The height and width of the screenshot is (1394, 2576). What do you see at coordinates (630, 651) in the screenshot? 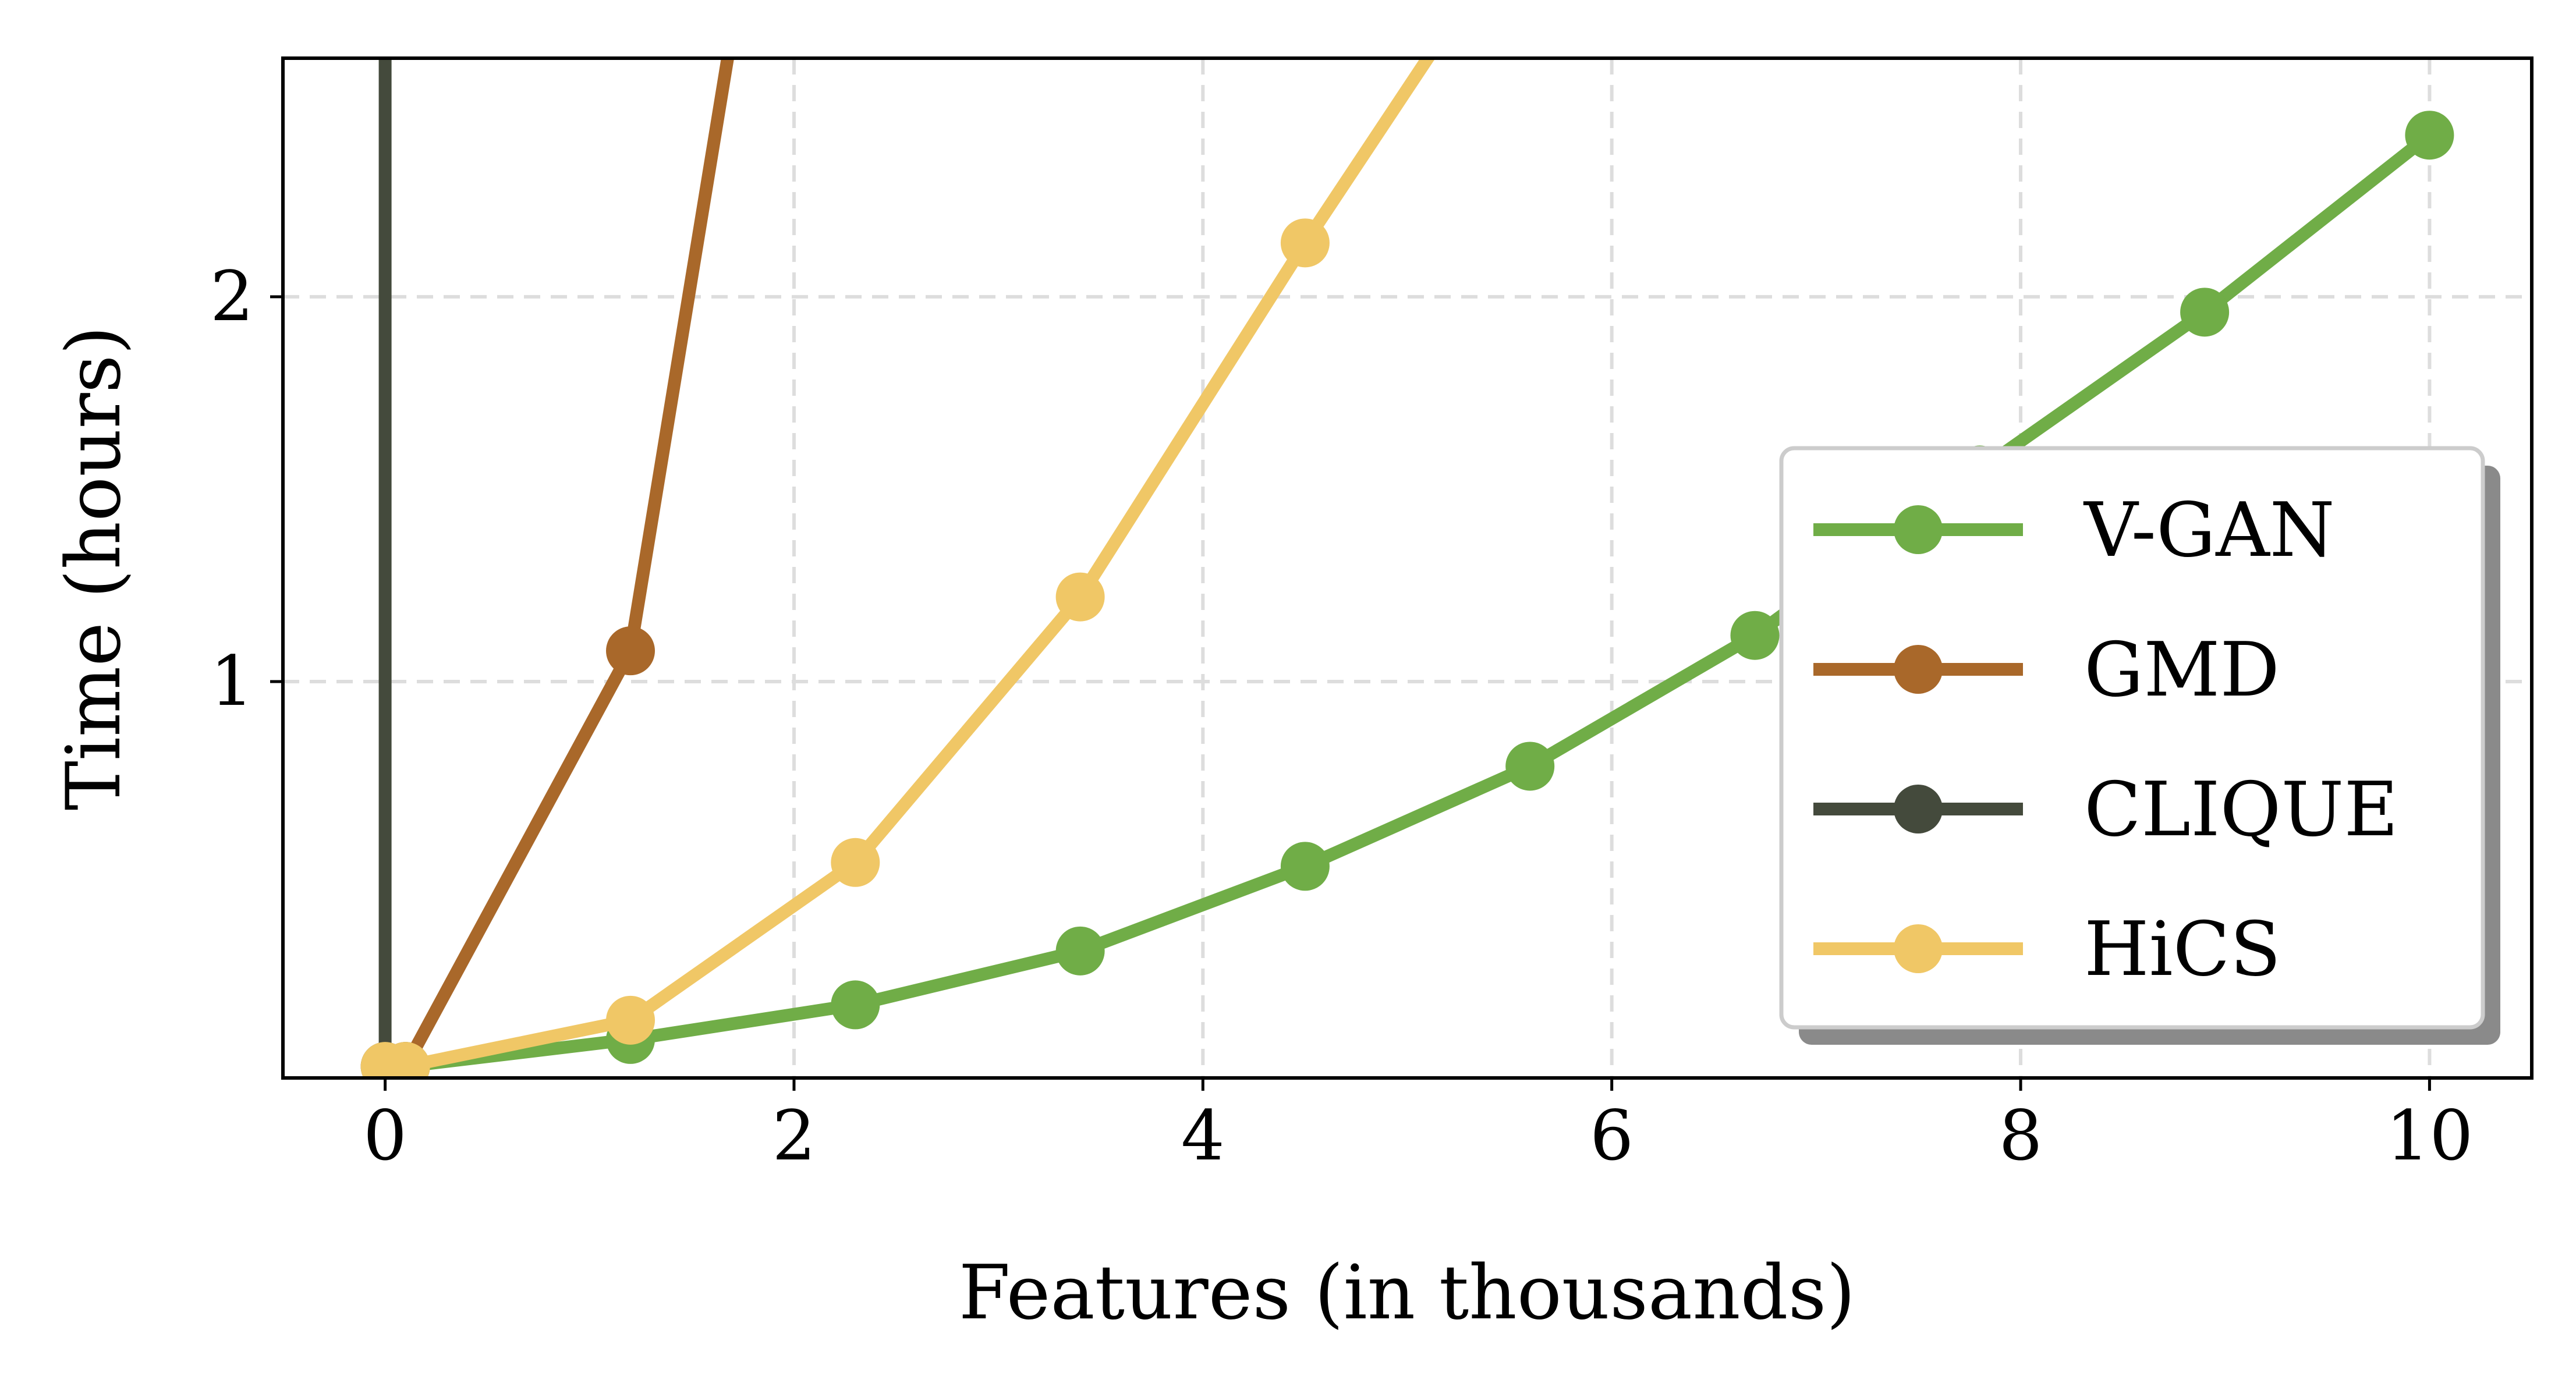
I see `data-point-gmd` at bounding box center [630, 651].